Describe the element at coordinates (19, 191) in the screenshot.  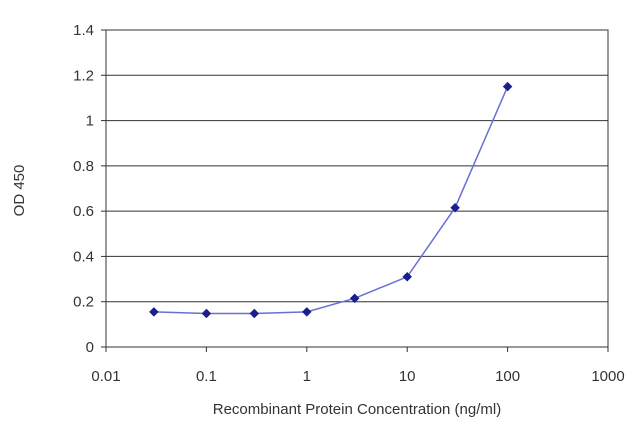
I see `y-axis-title: OD 450` at that location.